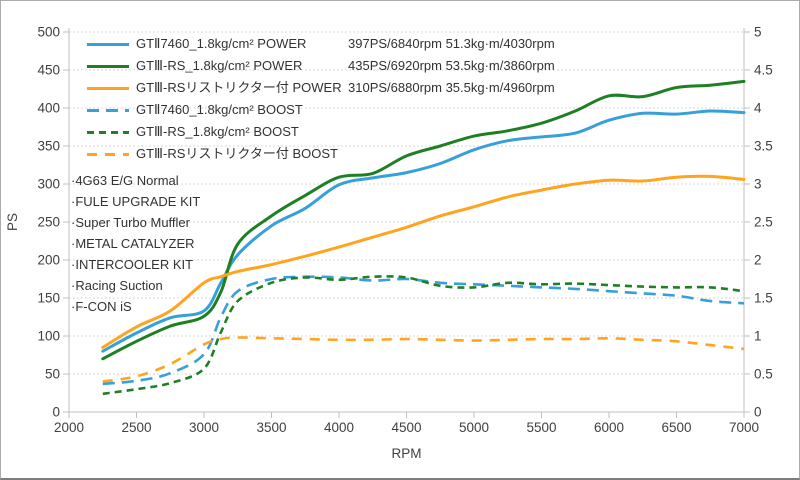 The width and height of the screenshot is (800, 480). I want to click on y-right-tick-label: 1, so click(758, 336).